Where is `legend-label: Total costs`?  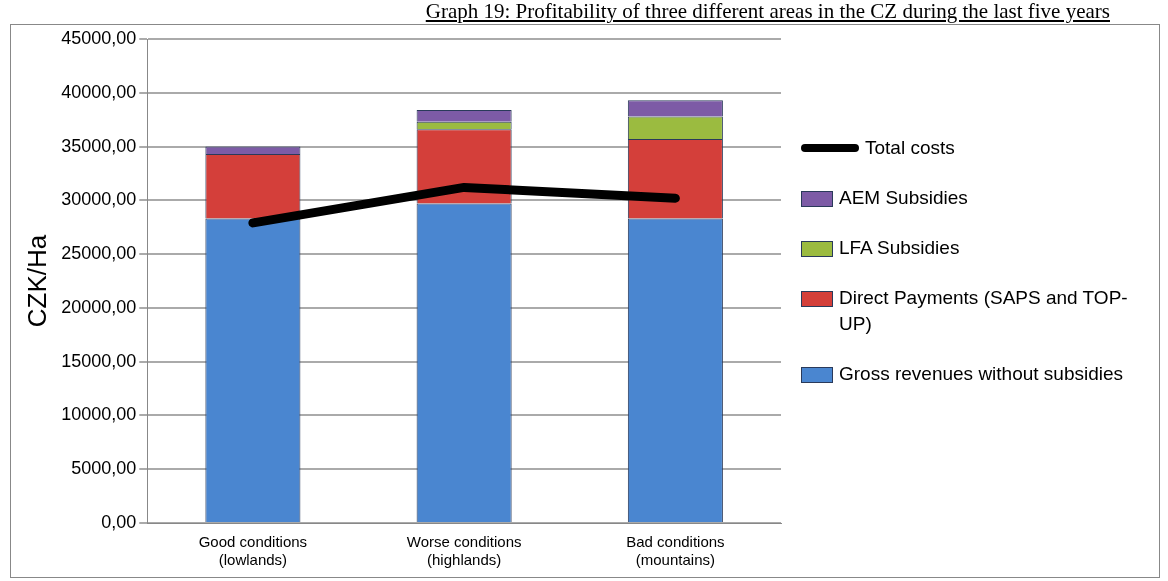
legend-label: Total costs is located at coordinates (910, 148).